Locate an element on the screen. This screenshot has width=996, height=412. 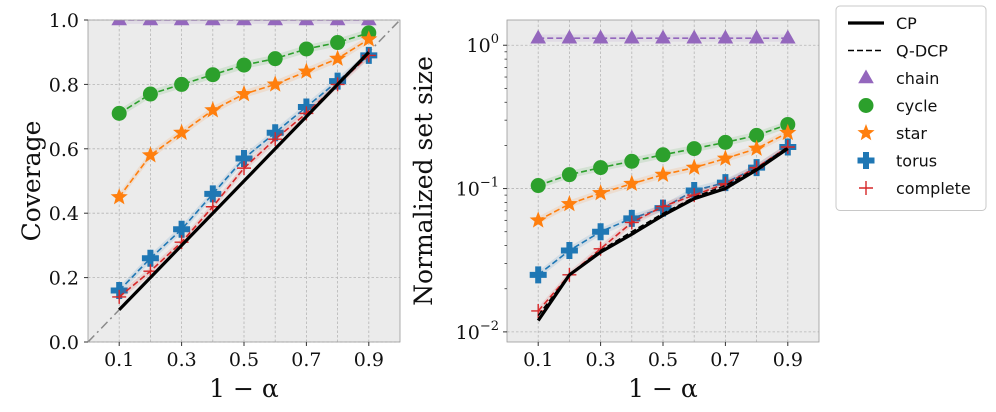
legend-item-cp: CP is located at coordinates (882, 23).